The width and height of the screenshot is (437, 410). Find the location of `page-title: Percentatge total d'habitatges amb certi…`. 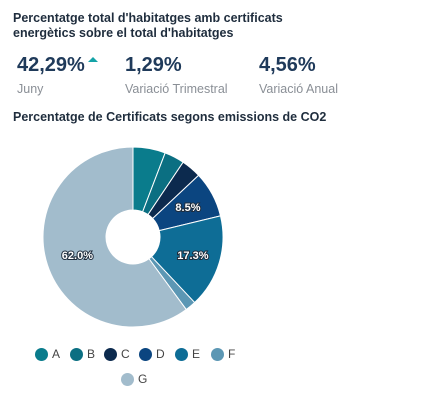

page-title: Percentatge total d'habitatges amb certi… is located at coordinates (148, 25).